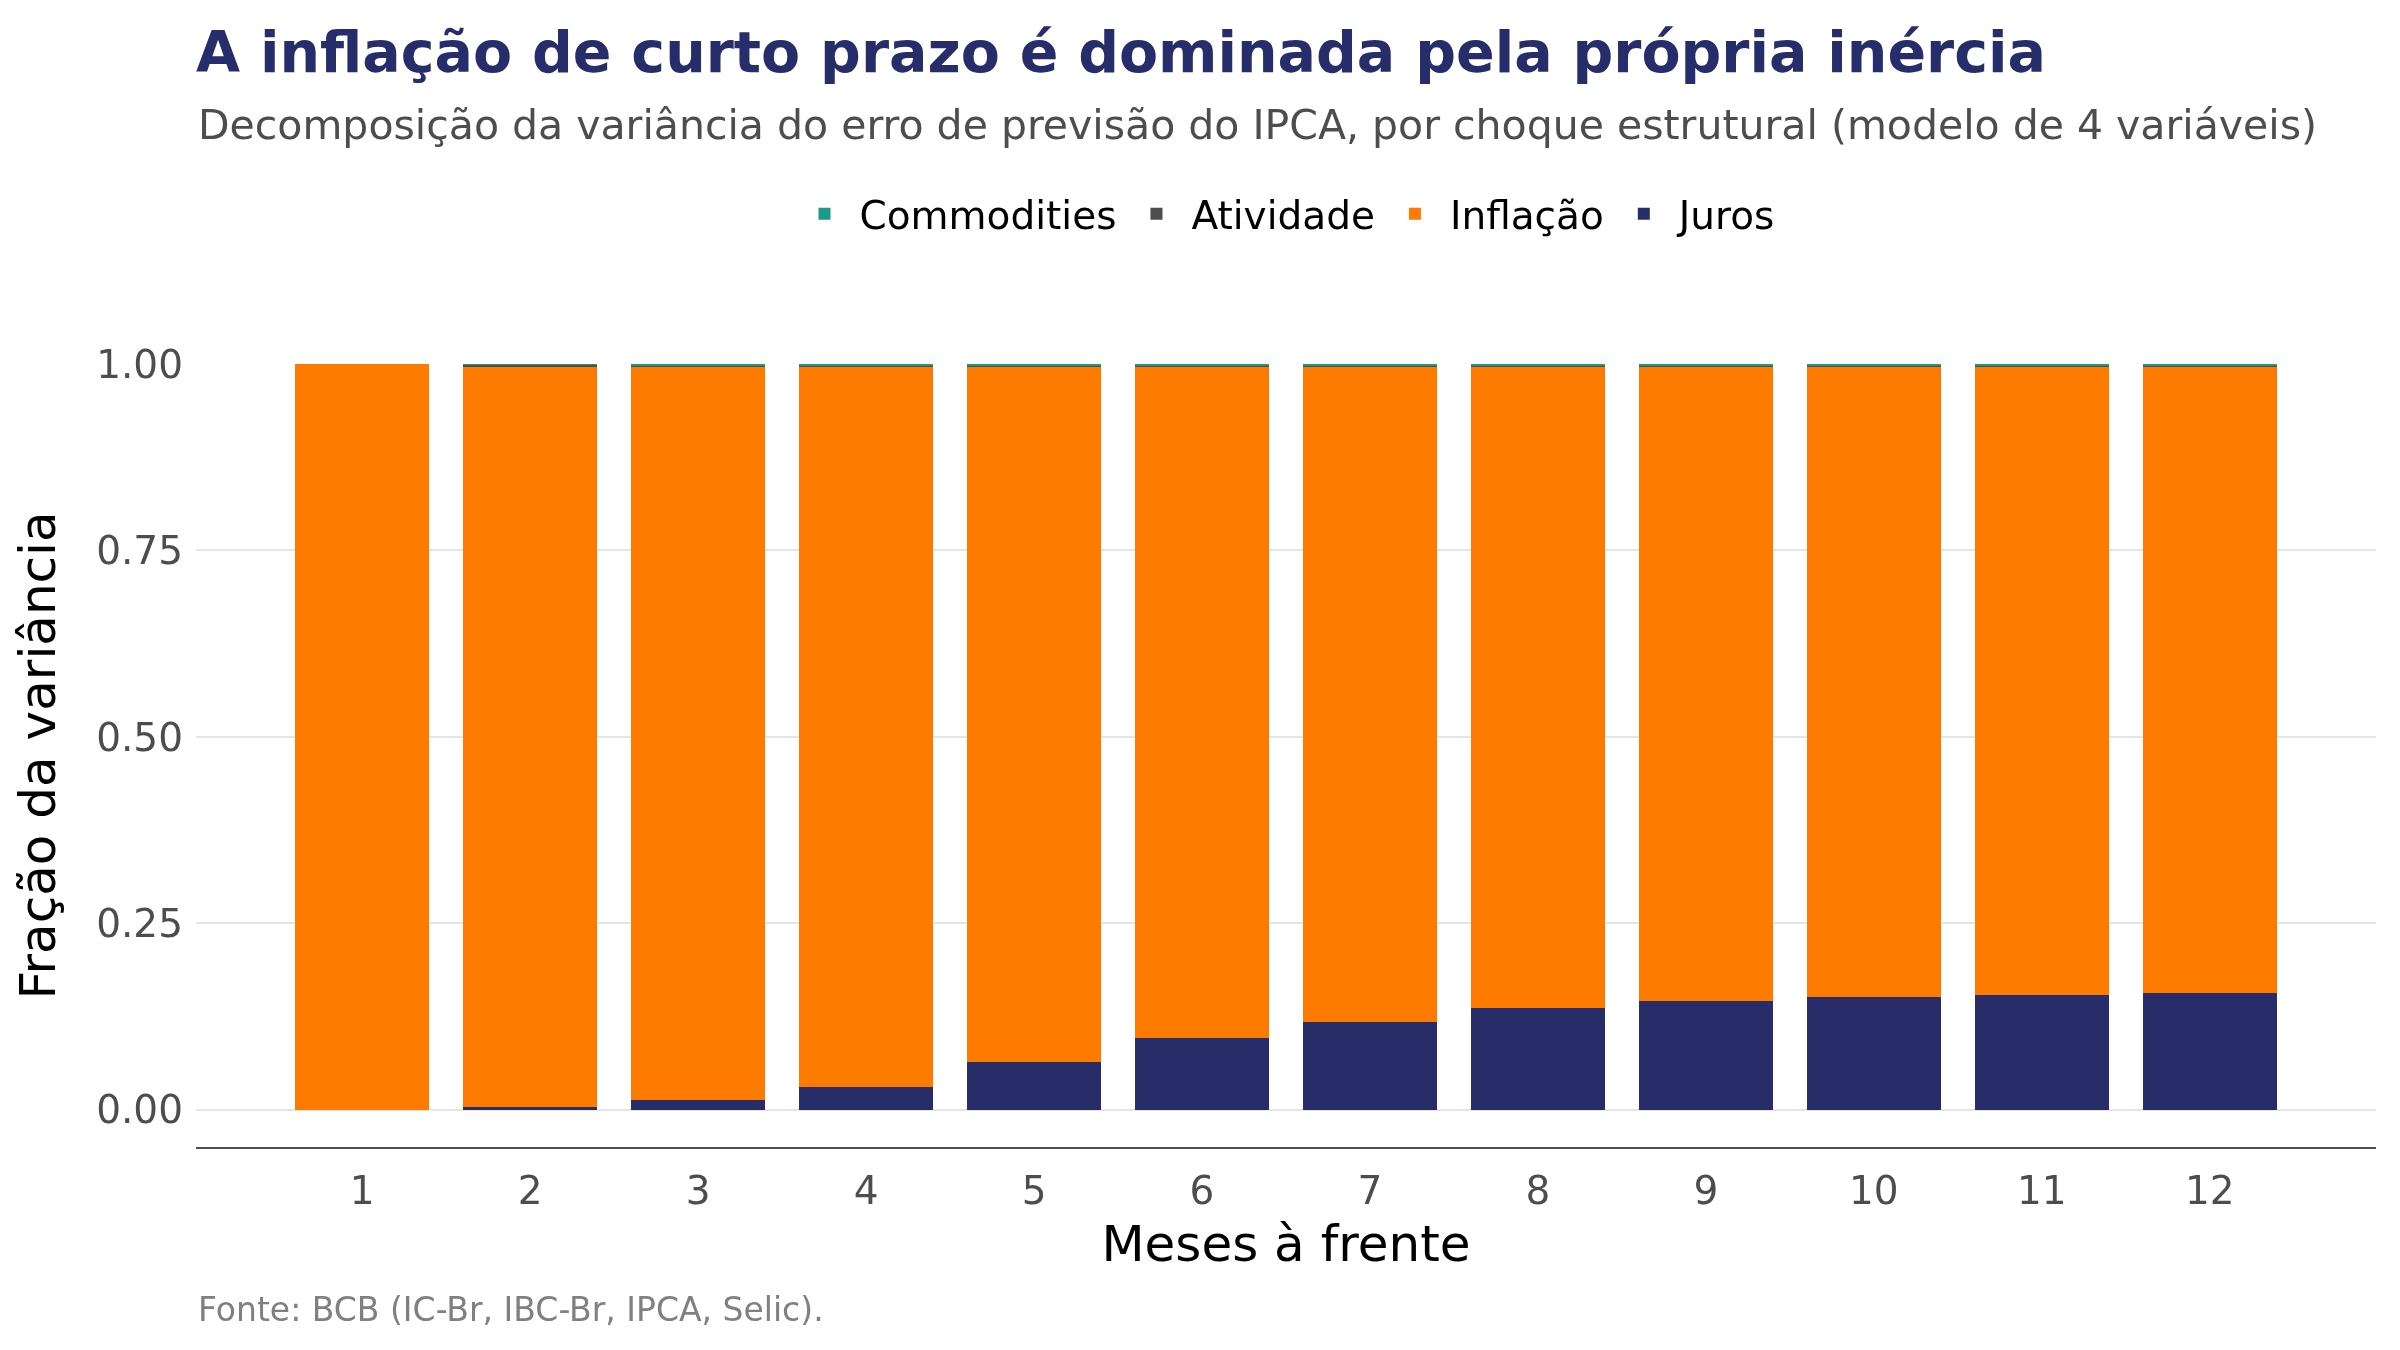 The height and width of the screenshot is (1350, 2400). I want to click on y-tick-label: 0.75, so click(139, 551).